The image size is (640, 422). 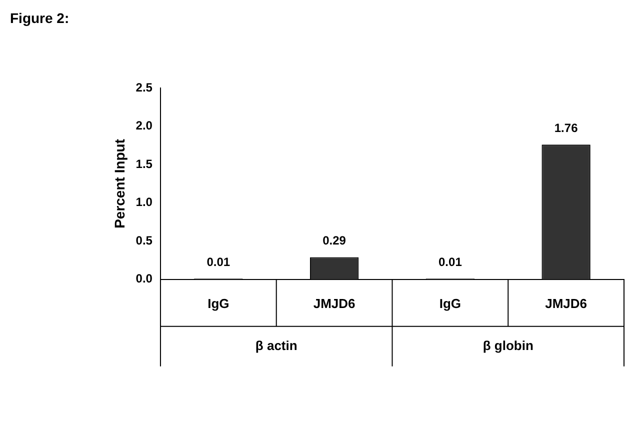 What do you see at coordinates (566, 127) in the screenshot?
I see `data-label: 1.76` at bounding box center [566, 127].